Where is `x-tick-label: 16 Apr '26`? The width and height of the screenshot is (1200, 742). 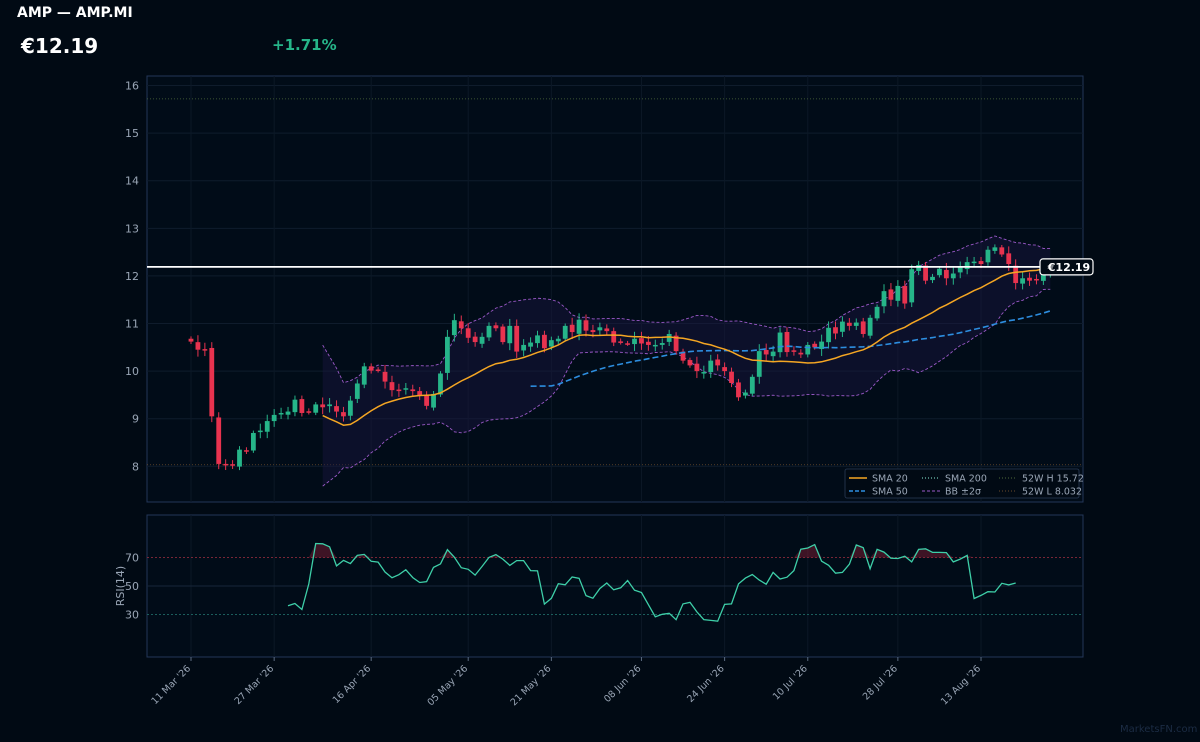
x-tick-label: 16 Apr '26 is located at coordinates (352, 684).